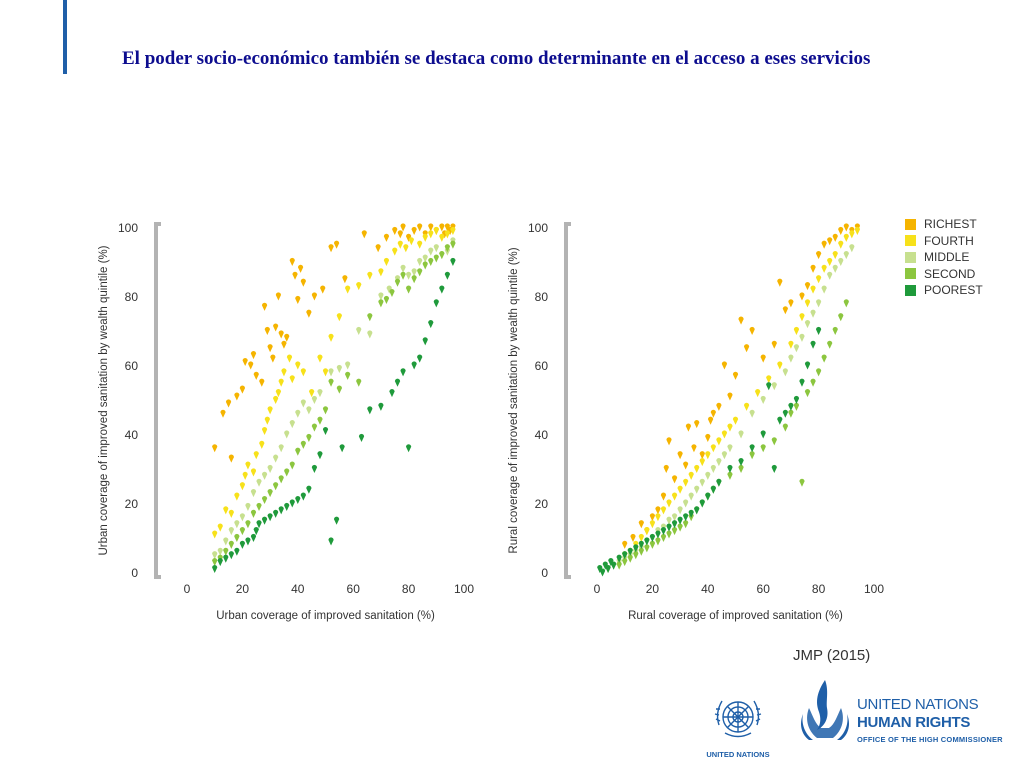 Image resolution: width=1024 pixels, height=768 pixels. Describe the element at coordinates (187, 589) in the screenshot. I see `x-tick-label: 0` at that location.